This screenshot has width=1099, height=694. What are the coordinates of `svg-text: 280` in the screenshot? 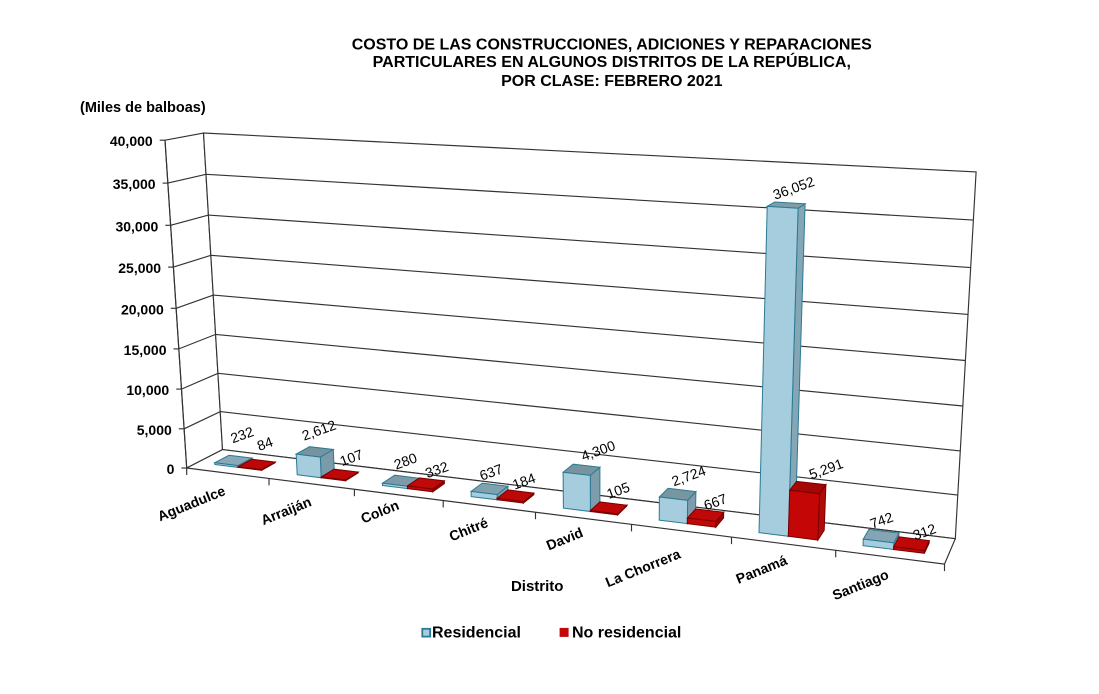 It's located at (406, 460).